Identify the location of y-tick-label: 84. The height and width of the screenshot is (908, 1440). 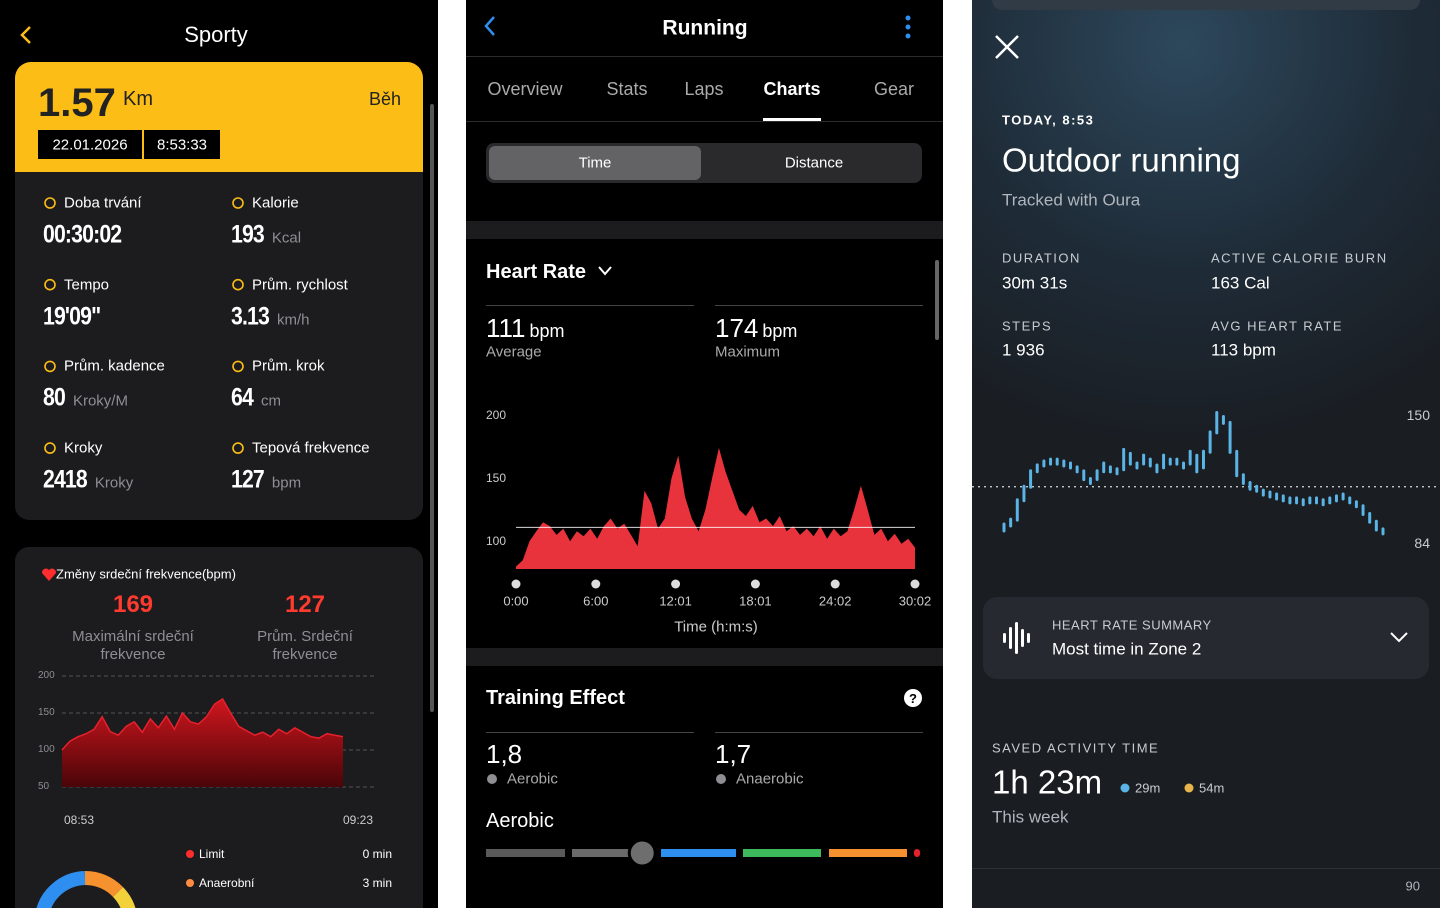
(1422, 543).